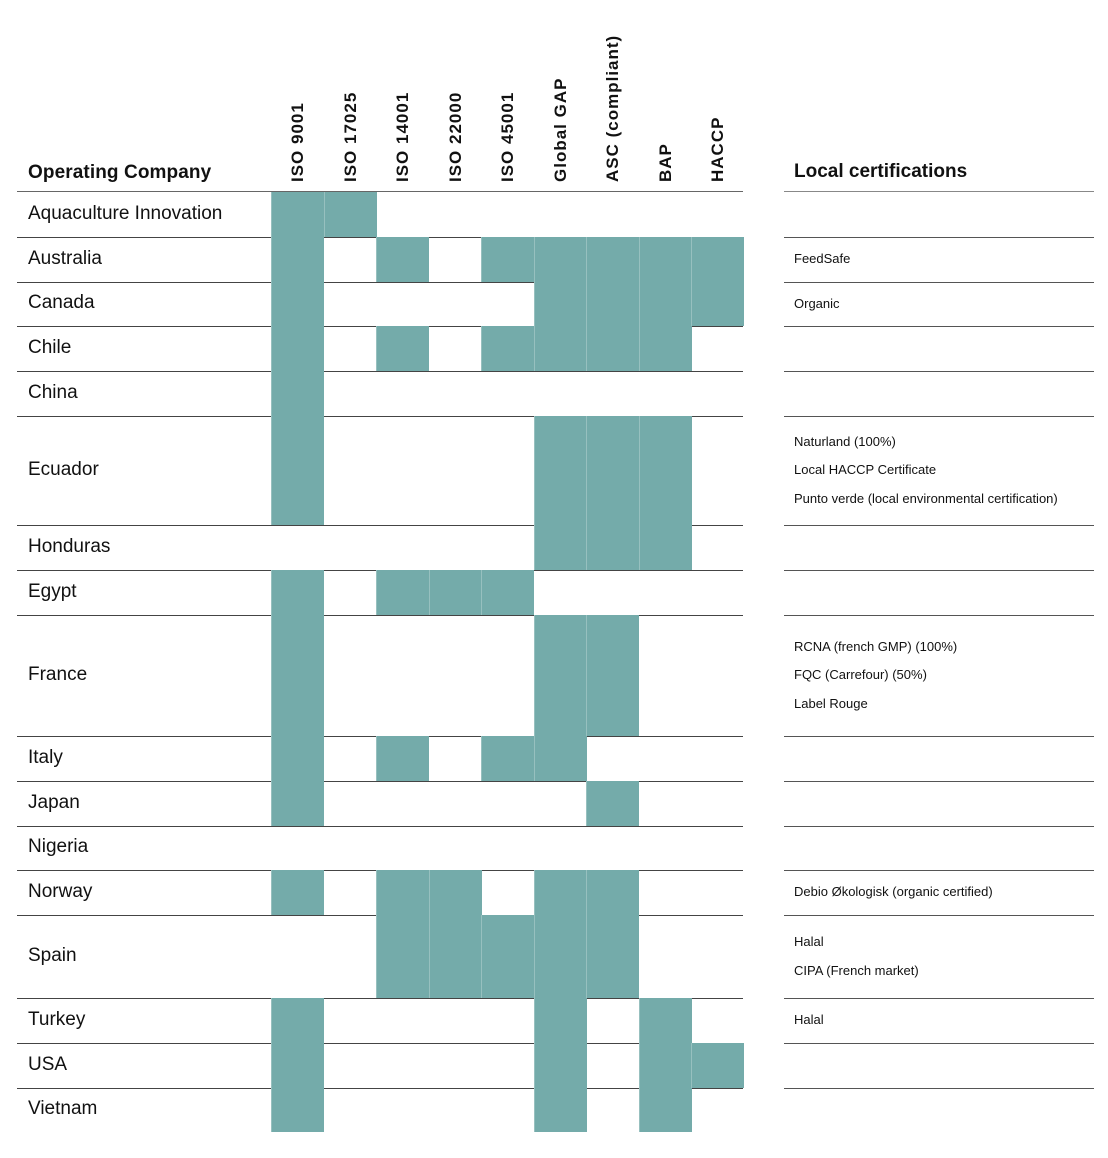 This screenshot has width=1108, height=1158. I want to click on local-certification: Label Rouge, so click(831, 703).